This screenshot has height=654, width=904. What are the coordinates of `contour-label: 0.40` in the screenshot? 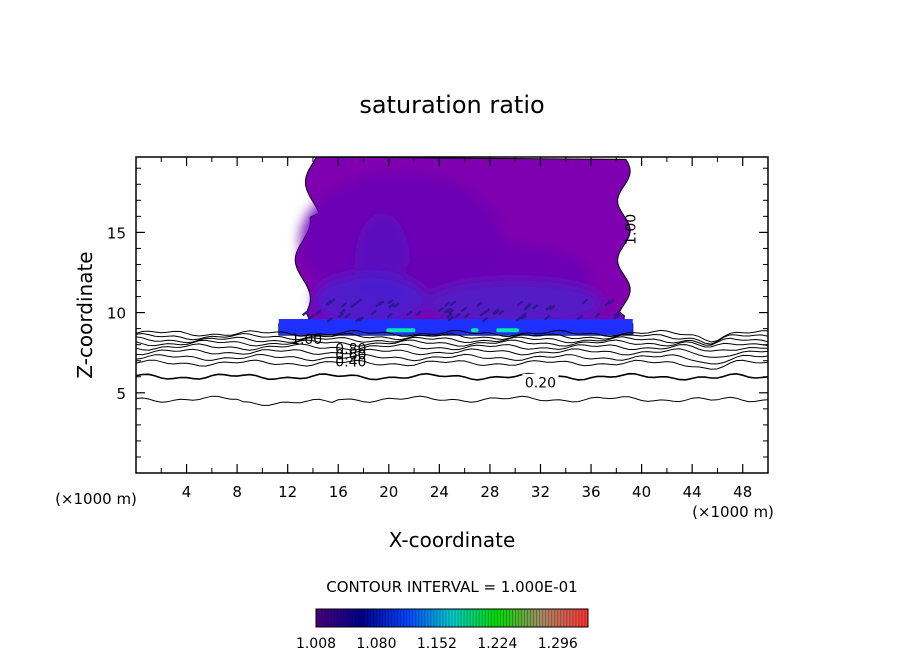 It's located at (350, 363).